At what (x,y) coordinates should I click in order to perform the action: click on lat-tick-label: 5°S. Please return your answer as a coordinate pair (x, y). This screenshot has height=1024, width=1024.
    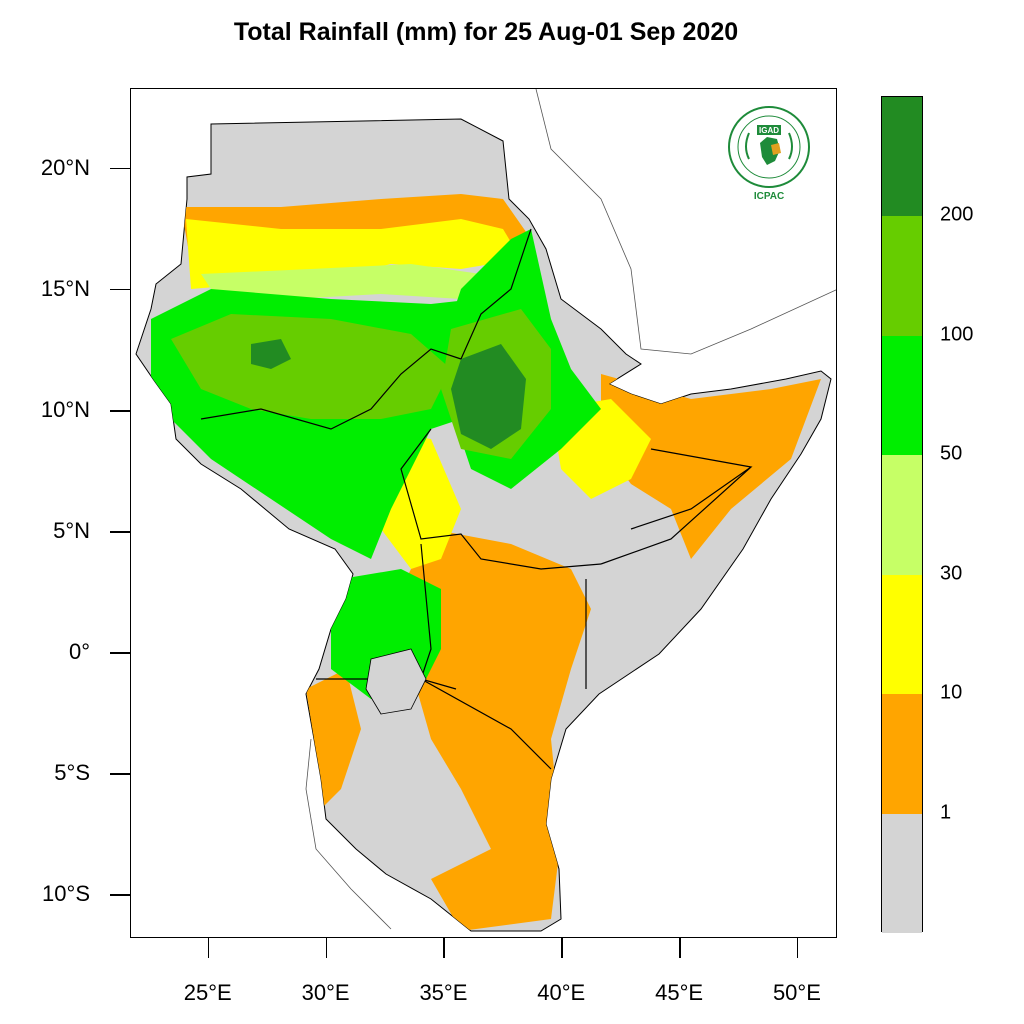
    Looking at the image, I should click on (72, 773).